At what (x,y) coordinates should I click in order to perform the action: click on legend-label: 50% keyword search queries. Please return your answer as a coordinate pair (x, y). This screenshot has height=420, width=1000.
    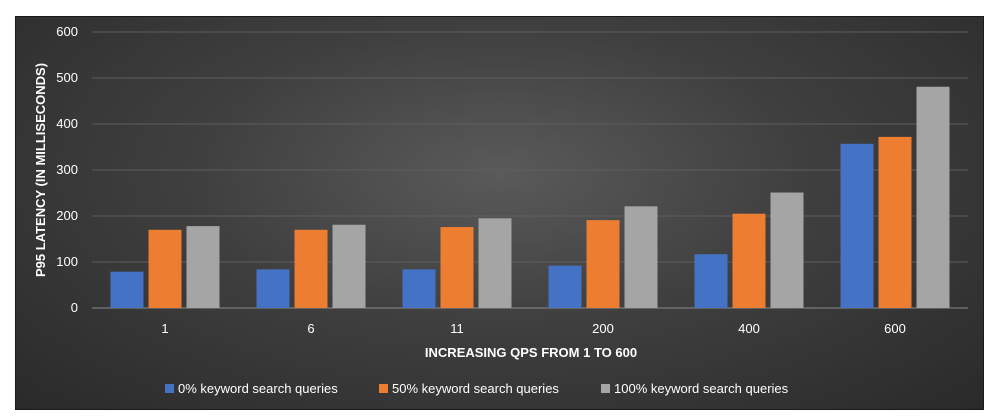
    Looking at the image, I should click on (475, 388).